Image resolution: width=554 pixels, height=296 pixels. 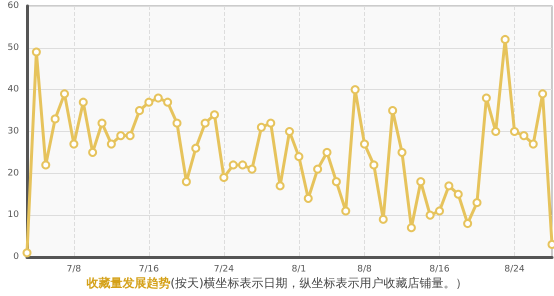 I want to click on text: (按天)横坐标表示日期，纵坐标表示用户收藏店铺量。）, so click(x=319, y=283).